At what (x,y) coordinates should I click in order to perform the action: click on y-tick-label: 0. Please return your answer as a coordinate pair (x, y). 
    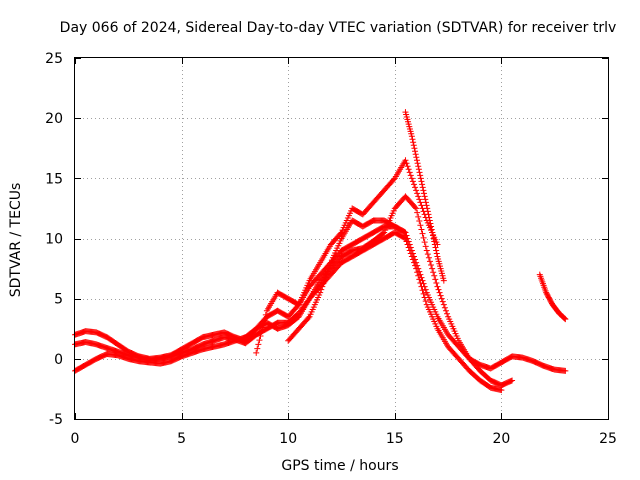
    Looking at the image, I should click on (58, 360).